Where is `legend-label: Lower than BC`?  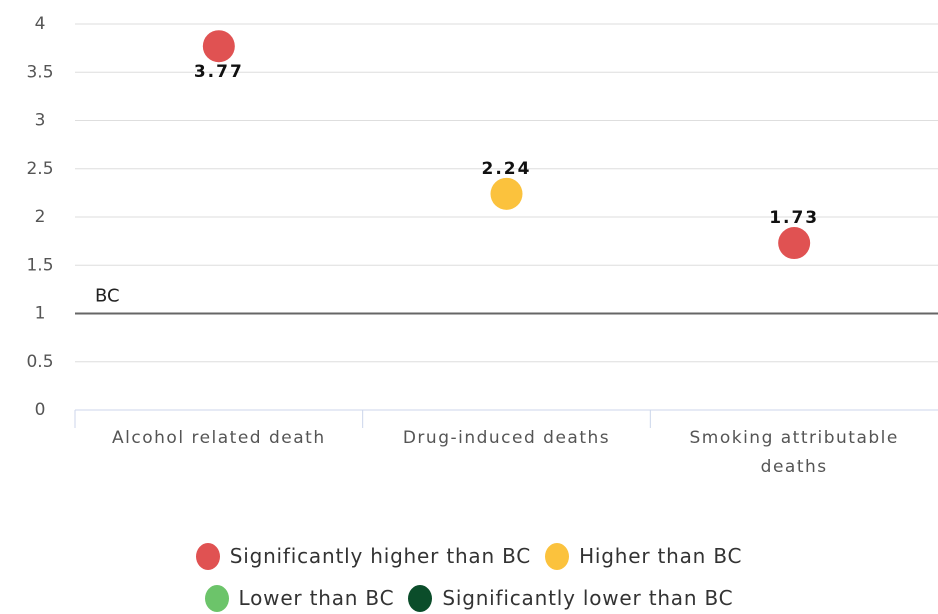 legend-label: Lower than BC is located at coordinates (316, 598).